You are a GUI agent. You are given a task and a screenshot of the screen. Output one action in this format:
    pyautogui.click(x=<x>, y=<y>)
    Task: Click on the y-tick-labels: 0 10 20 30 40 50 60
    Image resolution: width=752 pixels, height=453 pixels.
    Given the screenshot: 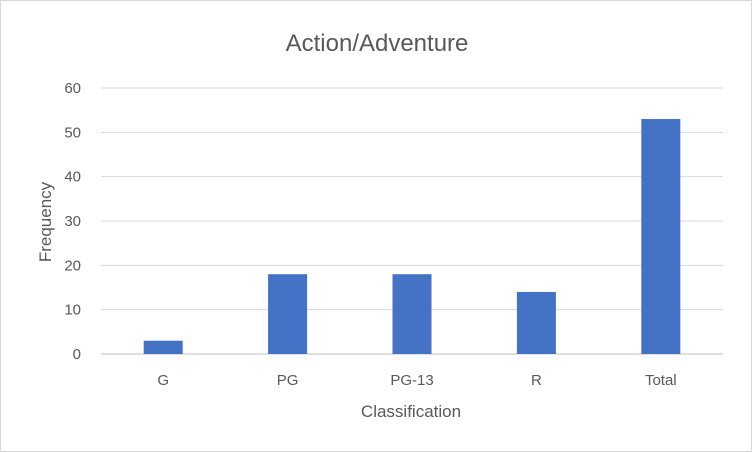 What is the action you would take?
    pyautogui.click(x=72, y=221)
    